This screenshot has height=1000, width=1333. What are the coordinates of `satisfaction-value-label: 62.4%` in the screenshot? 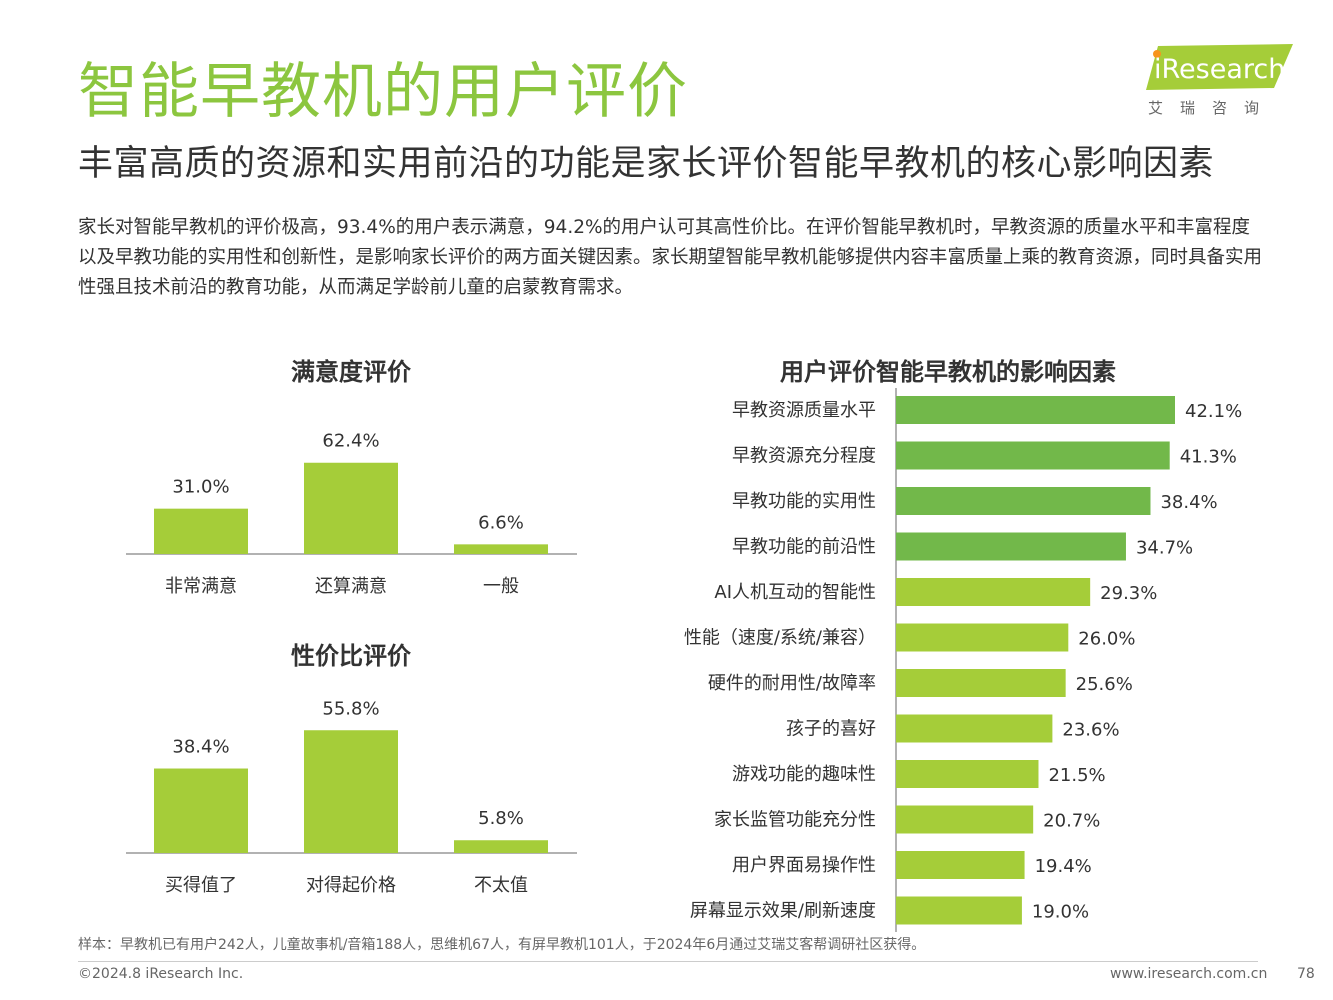 It's located at (350, 441).